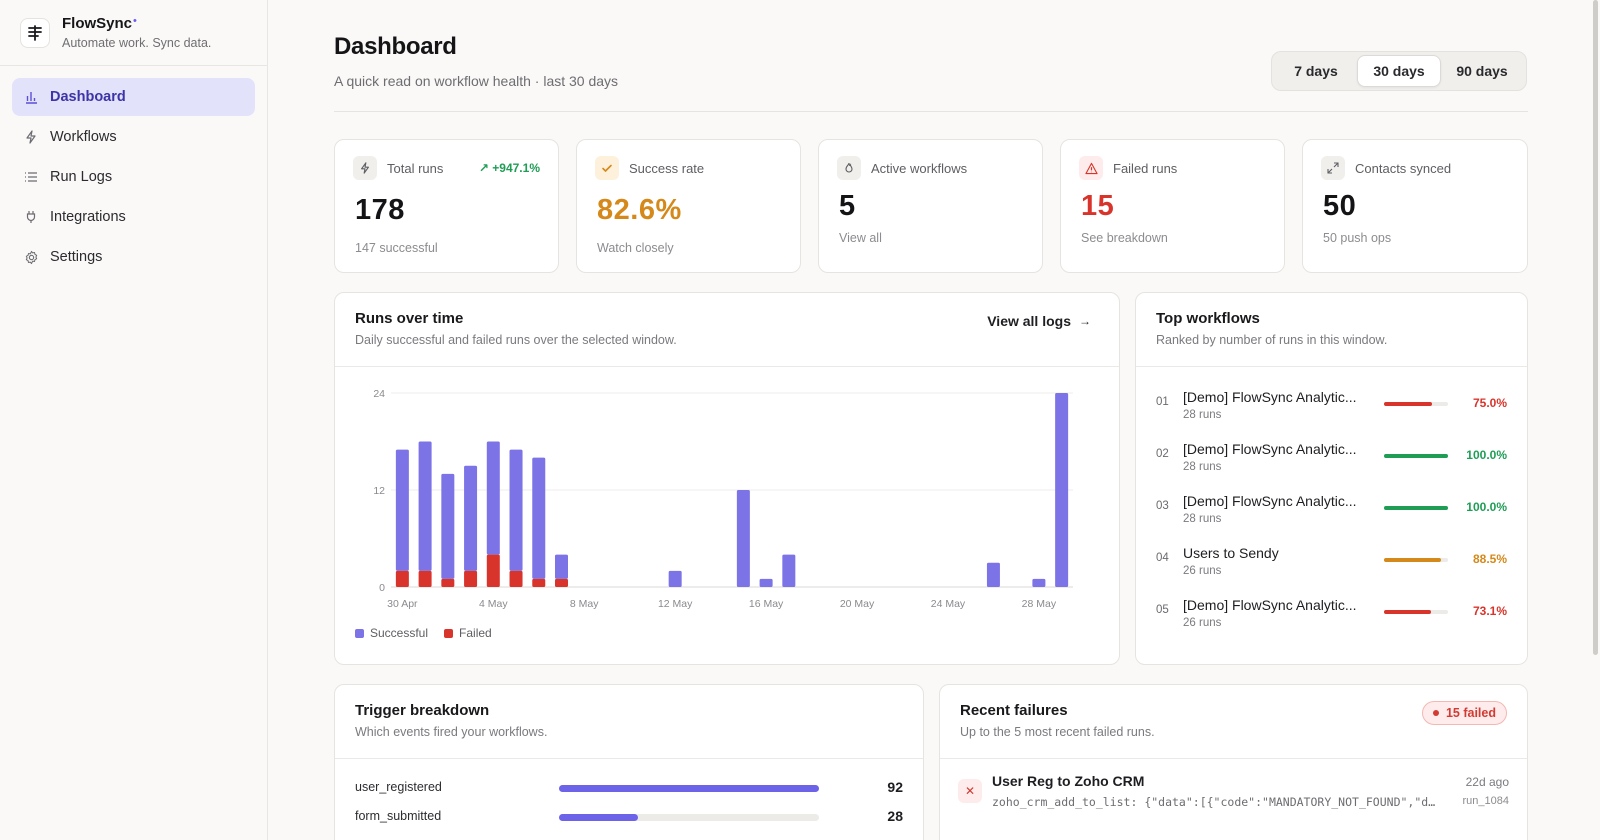 Image resolution: width=1600 pixels, height=840 pixels. Describe the element at coordinates (639, 210) in the screenshot. I see `stat-value: 82.6%` at that location.